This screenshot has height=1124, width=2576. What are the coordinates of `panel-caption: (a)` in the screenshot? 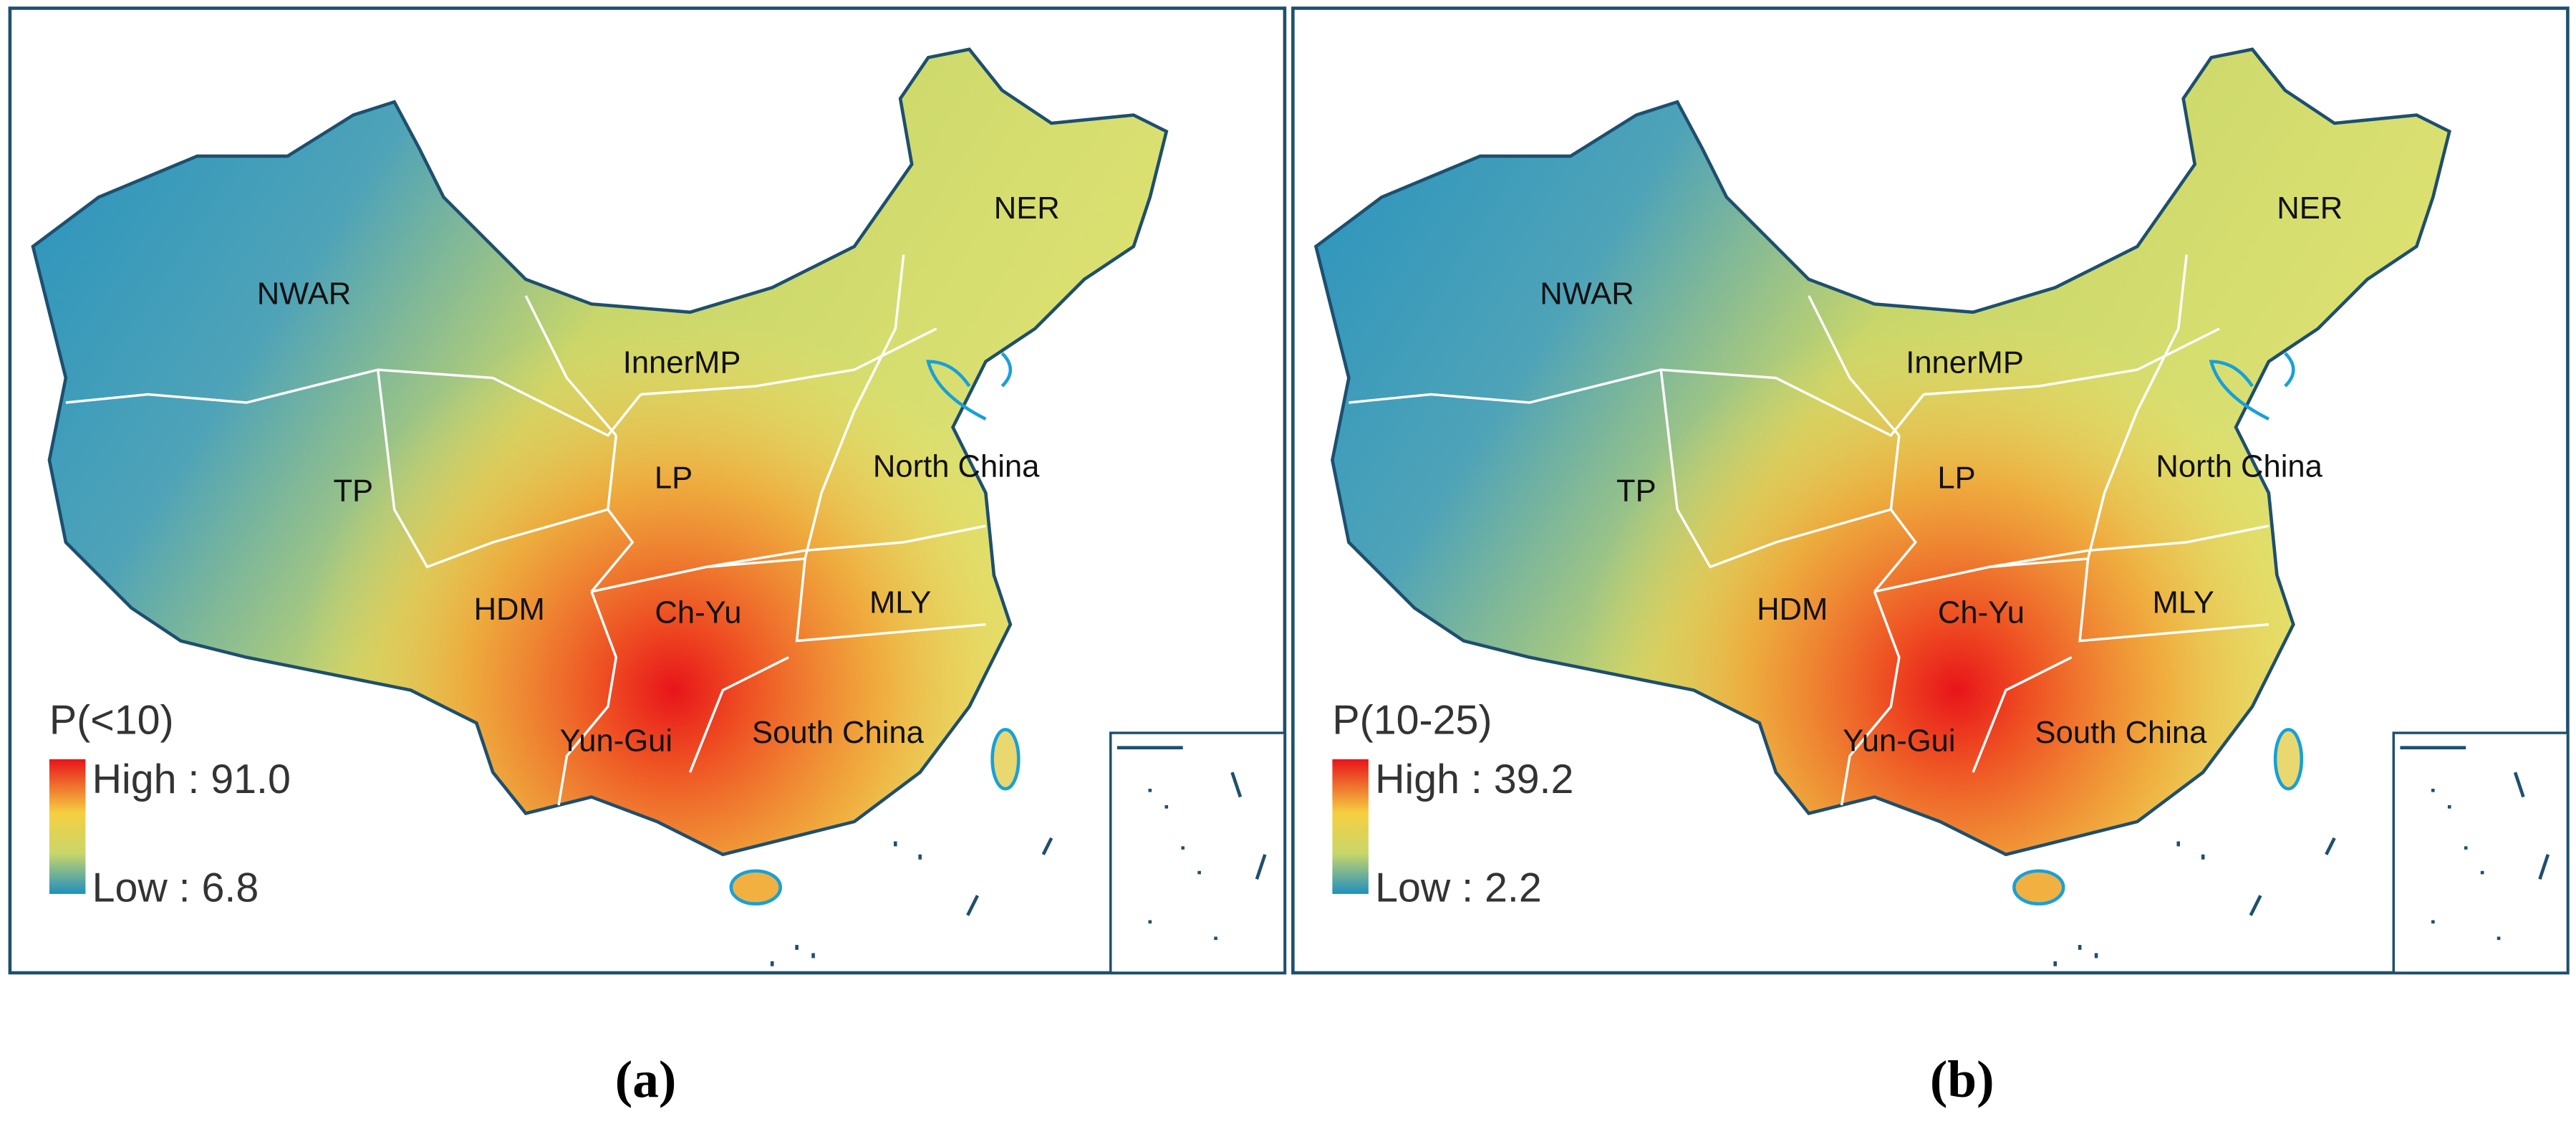 It's located at (646, 1079).